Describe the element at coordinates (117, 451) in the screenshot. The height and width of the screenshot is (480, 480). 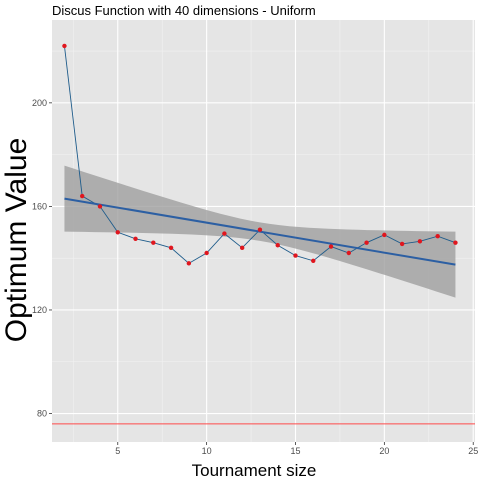
I see `x-tick-label: 5` at that location.